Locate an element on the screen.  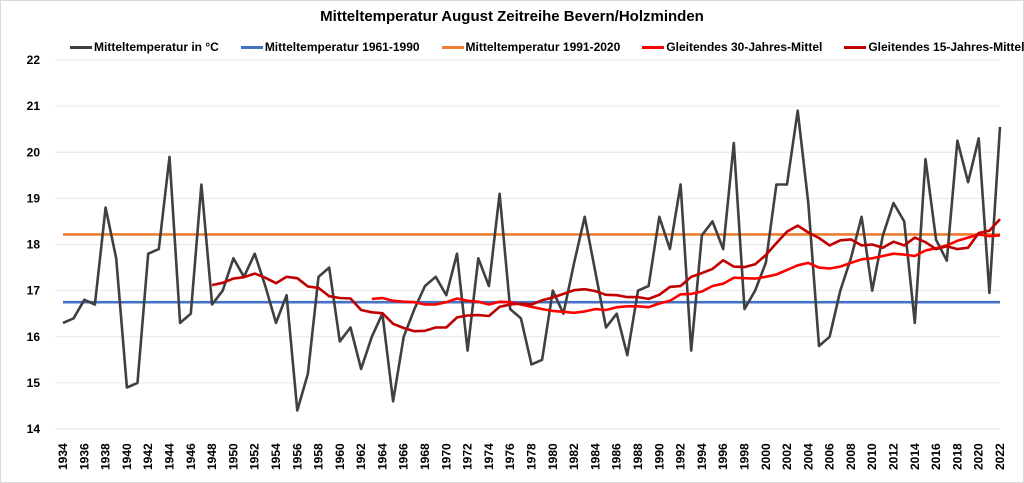
legend-item-15-year-moving-average: Gleitendes 15-Jahres-Mittel is located at coordinates (934, 47).